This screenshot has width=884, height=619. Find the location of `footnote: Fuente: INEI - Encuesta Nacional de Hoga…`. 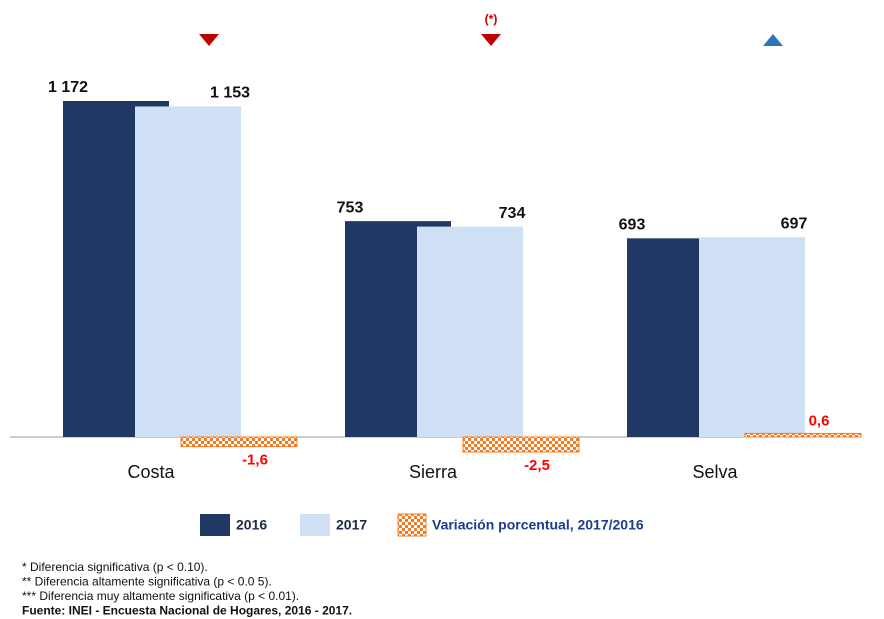

footnote: Fuente: INEI - Encuesta Nacional de Hoga… is located at coordinates (187, 611).